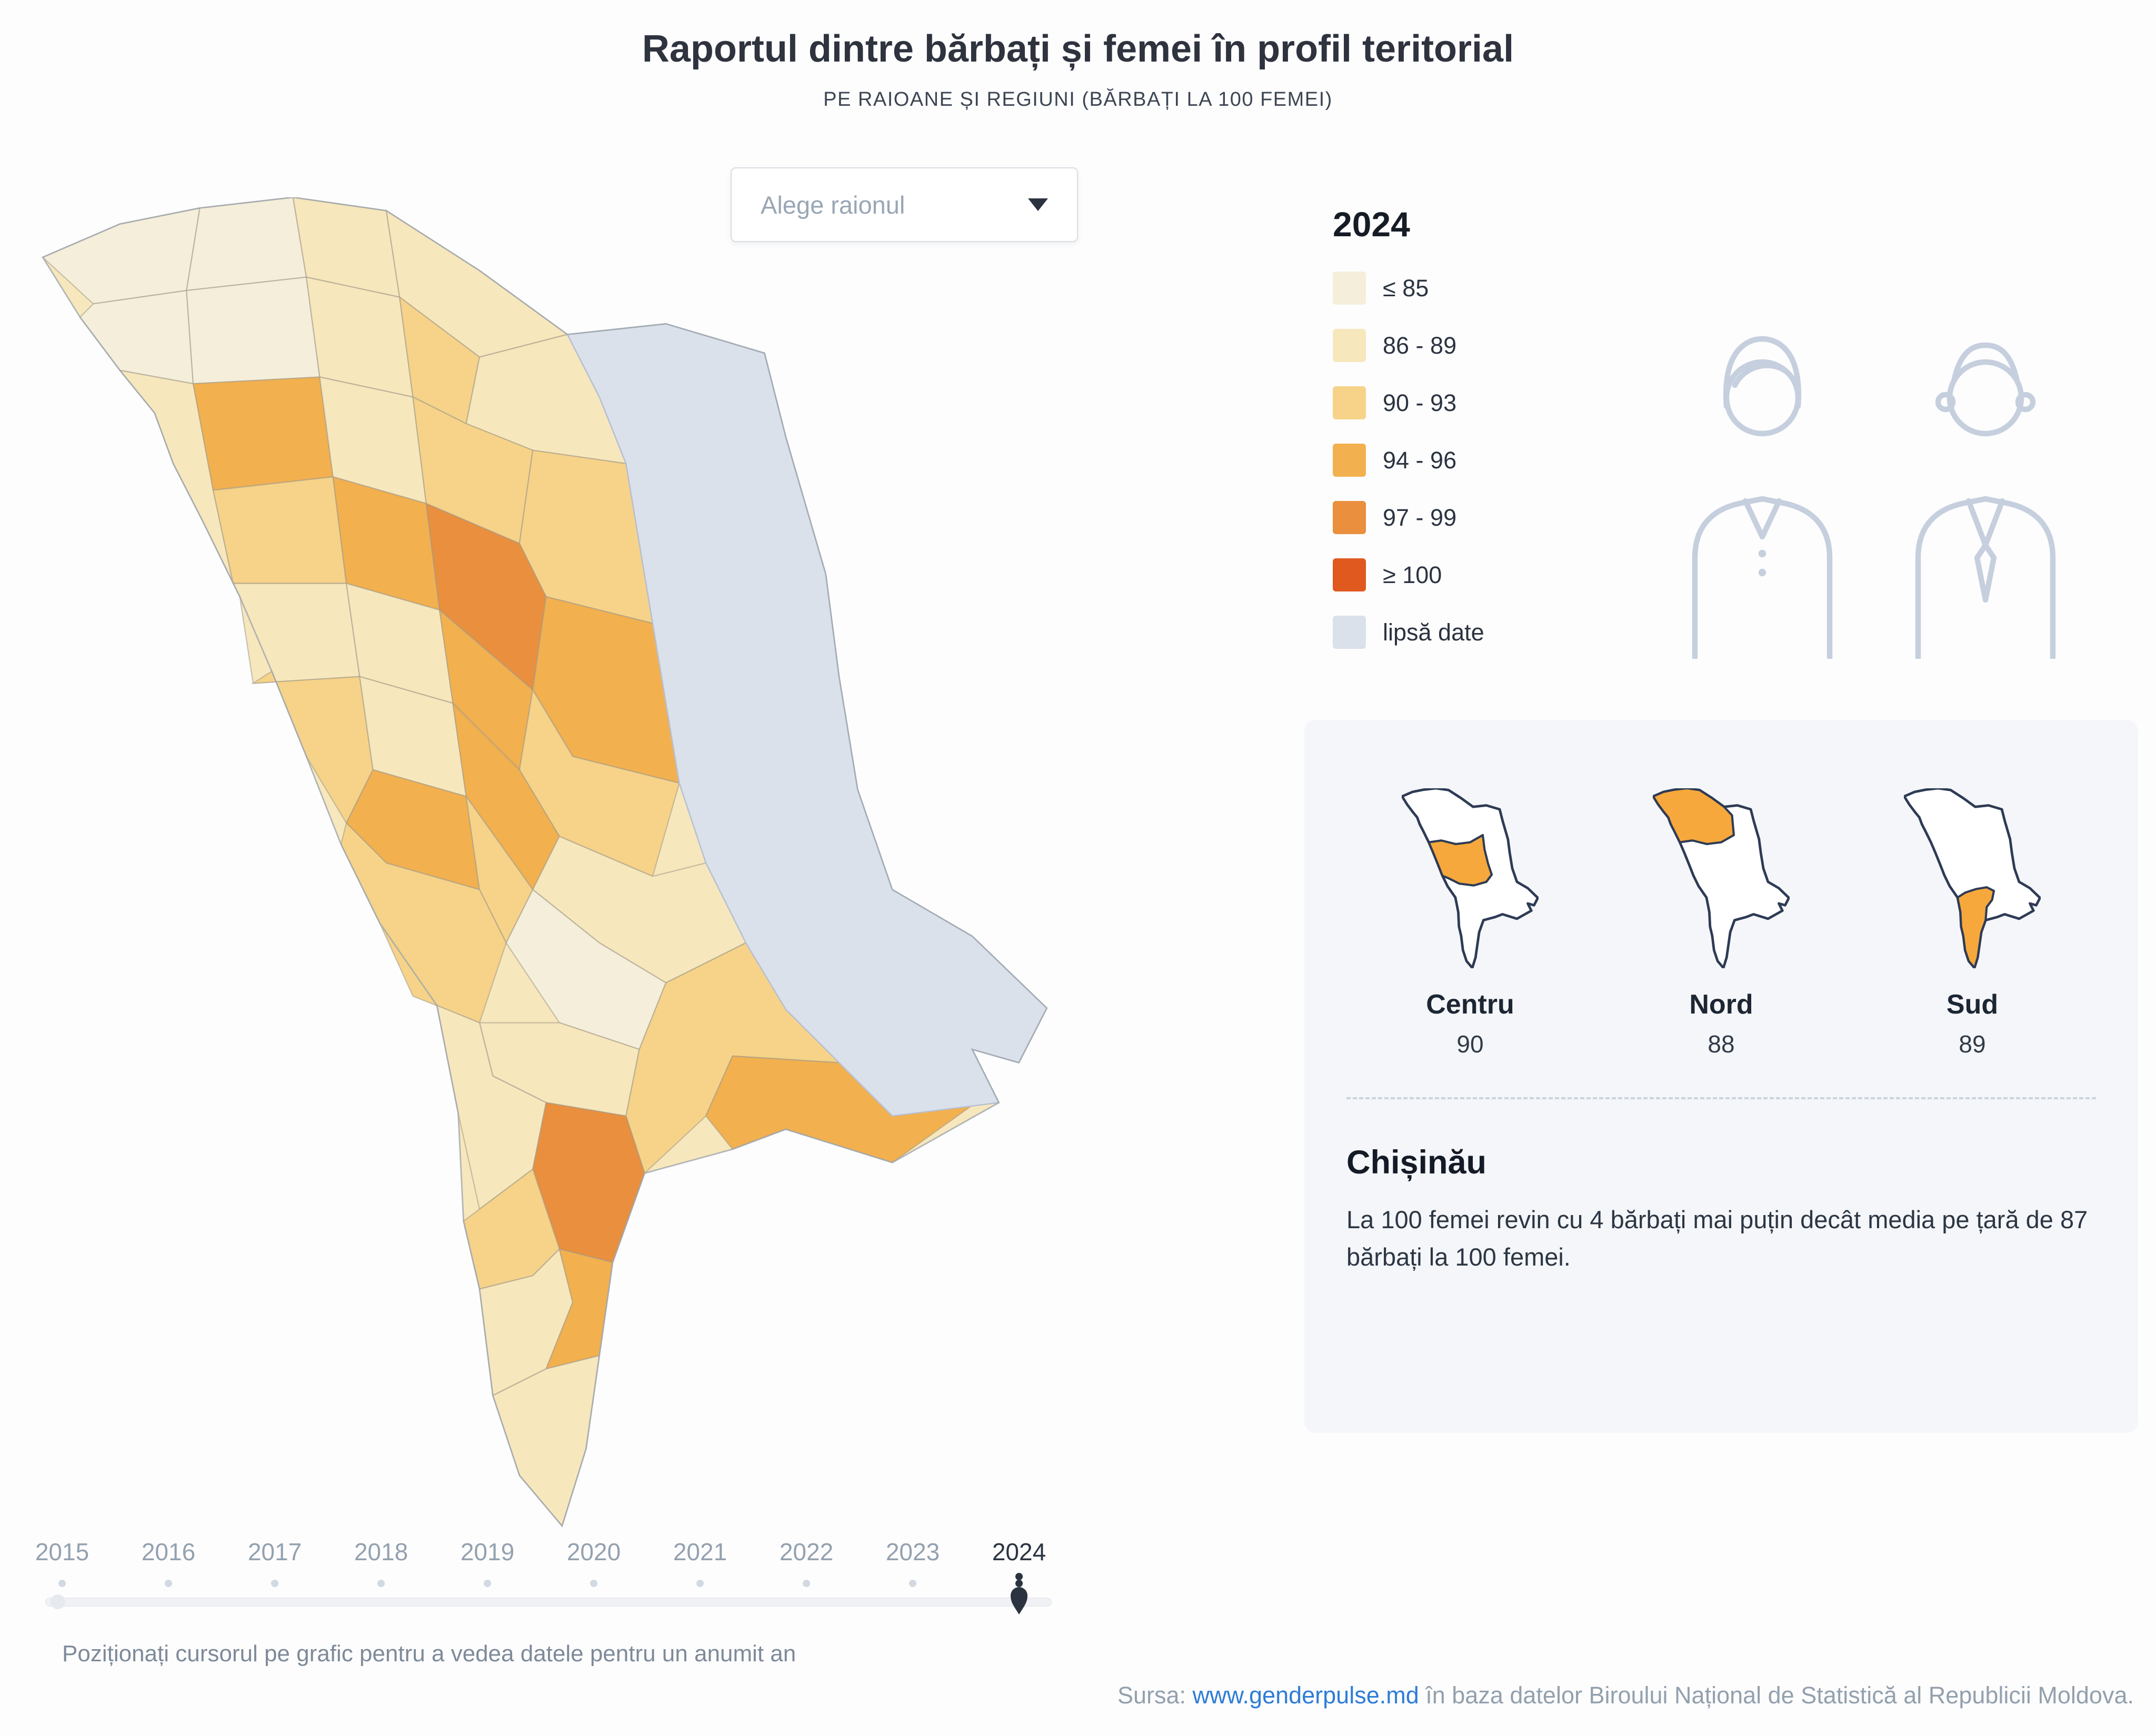 This screenshot has height=1736, width=2156. Describe the element at coordinates (1721, 1098) in the screenshot. I see `dashed-divider` at that location.